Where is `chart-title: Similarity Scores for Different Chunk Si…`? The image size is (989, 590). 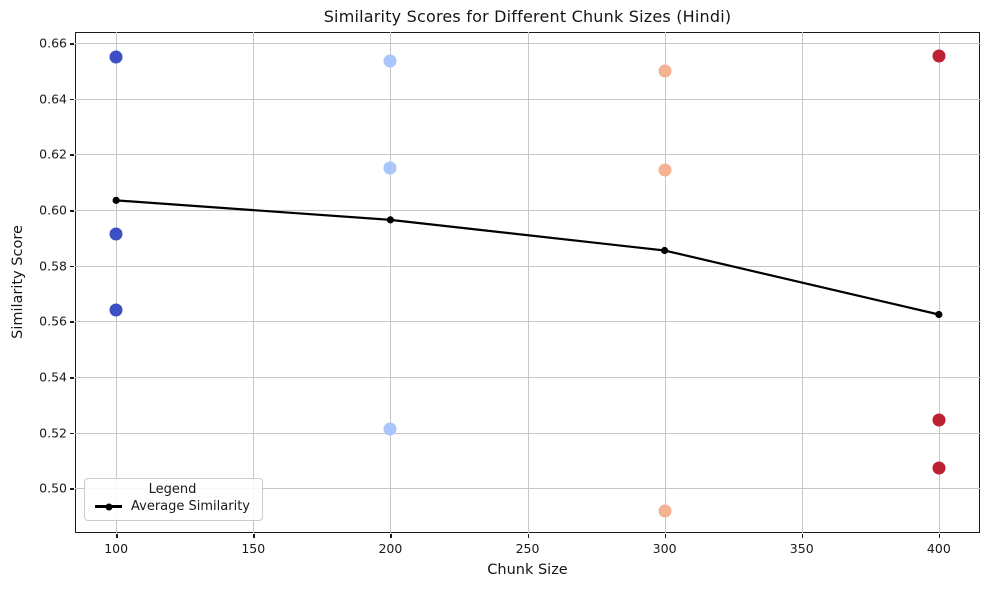 chart-title: Similarity Scores for Different Chunk Si… is located at coordinates (527, 16).